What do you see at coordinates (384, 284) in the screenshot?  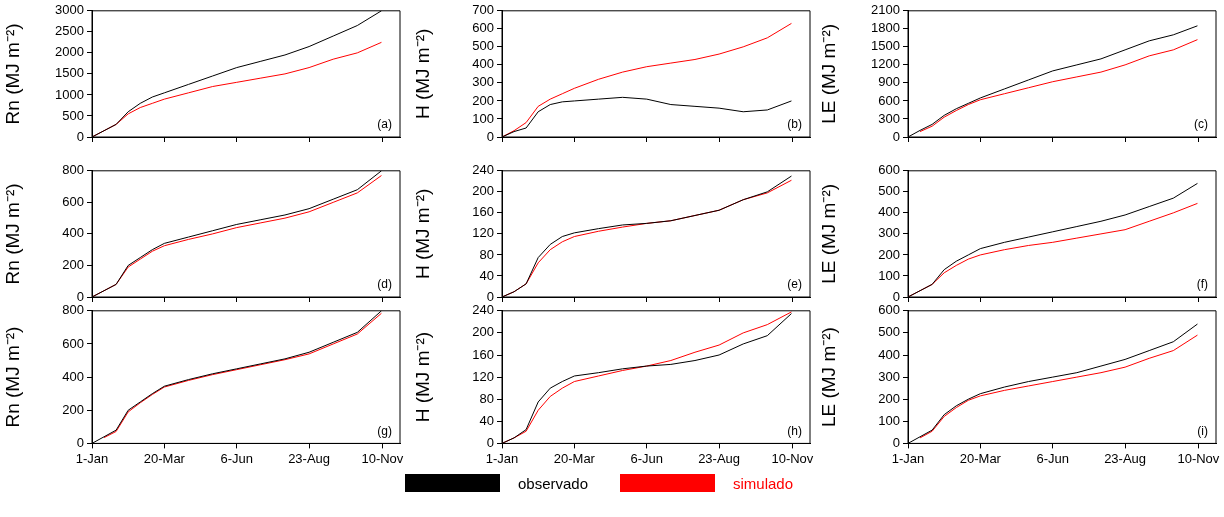 I see `annotation: (d)` at bounding box center [384, 284].